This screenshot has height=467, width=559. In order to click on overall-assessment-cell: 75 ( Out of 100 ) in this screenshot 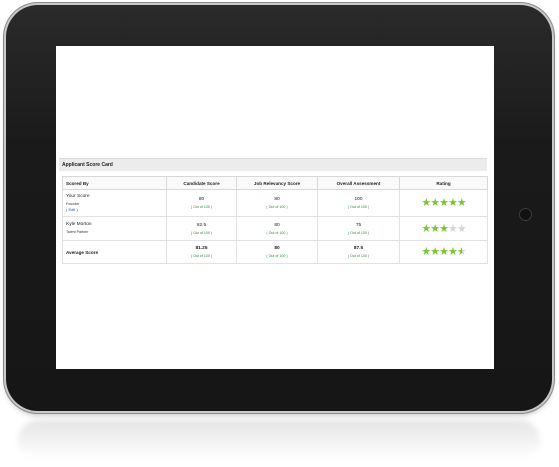, I will do `click(358, 228)`.